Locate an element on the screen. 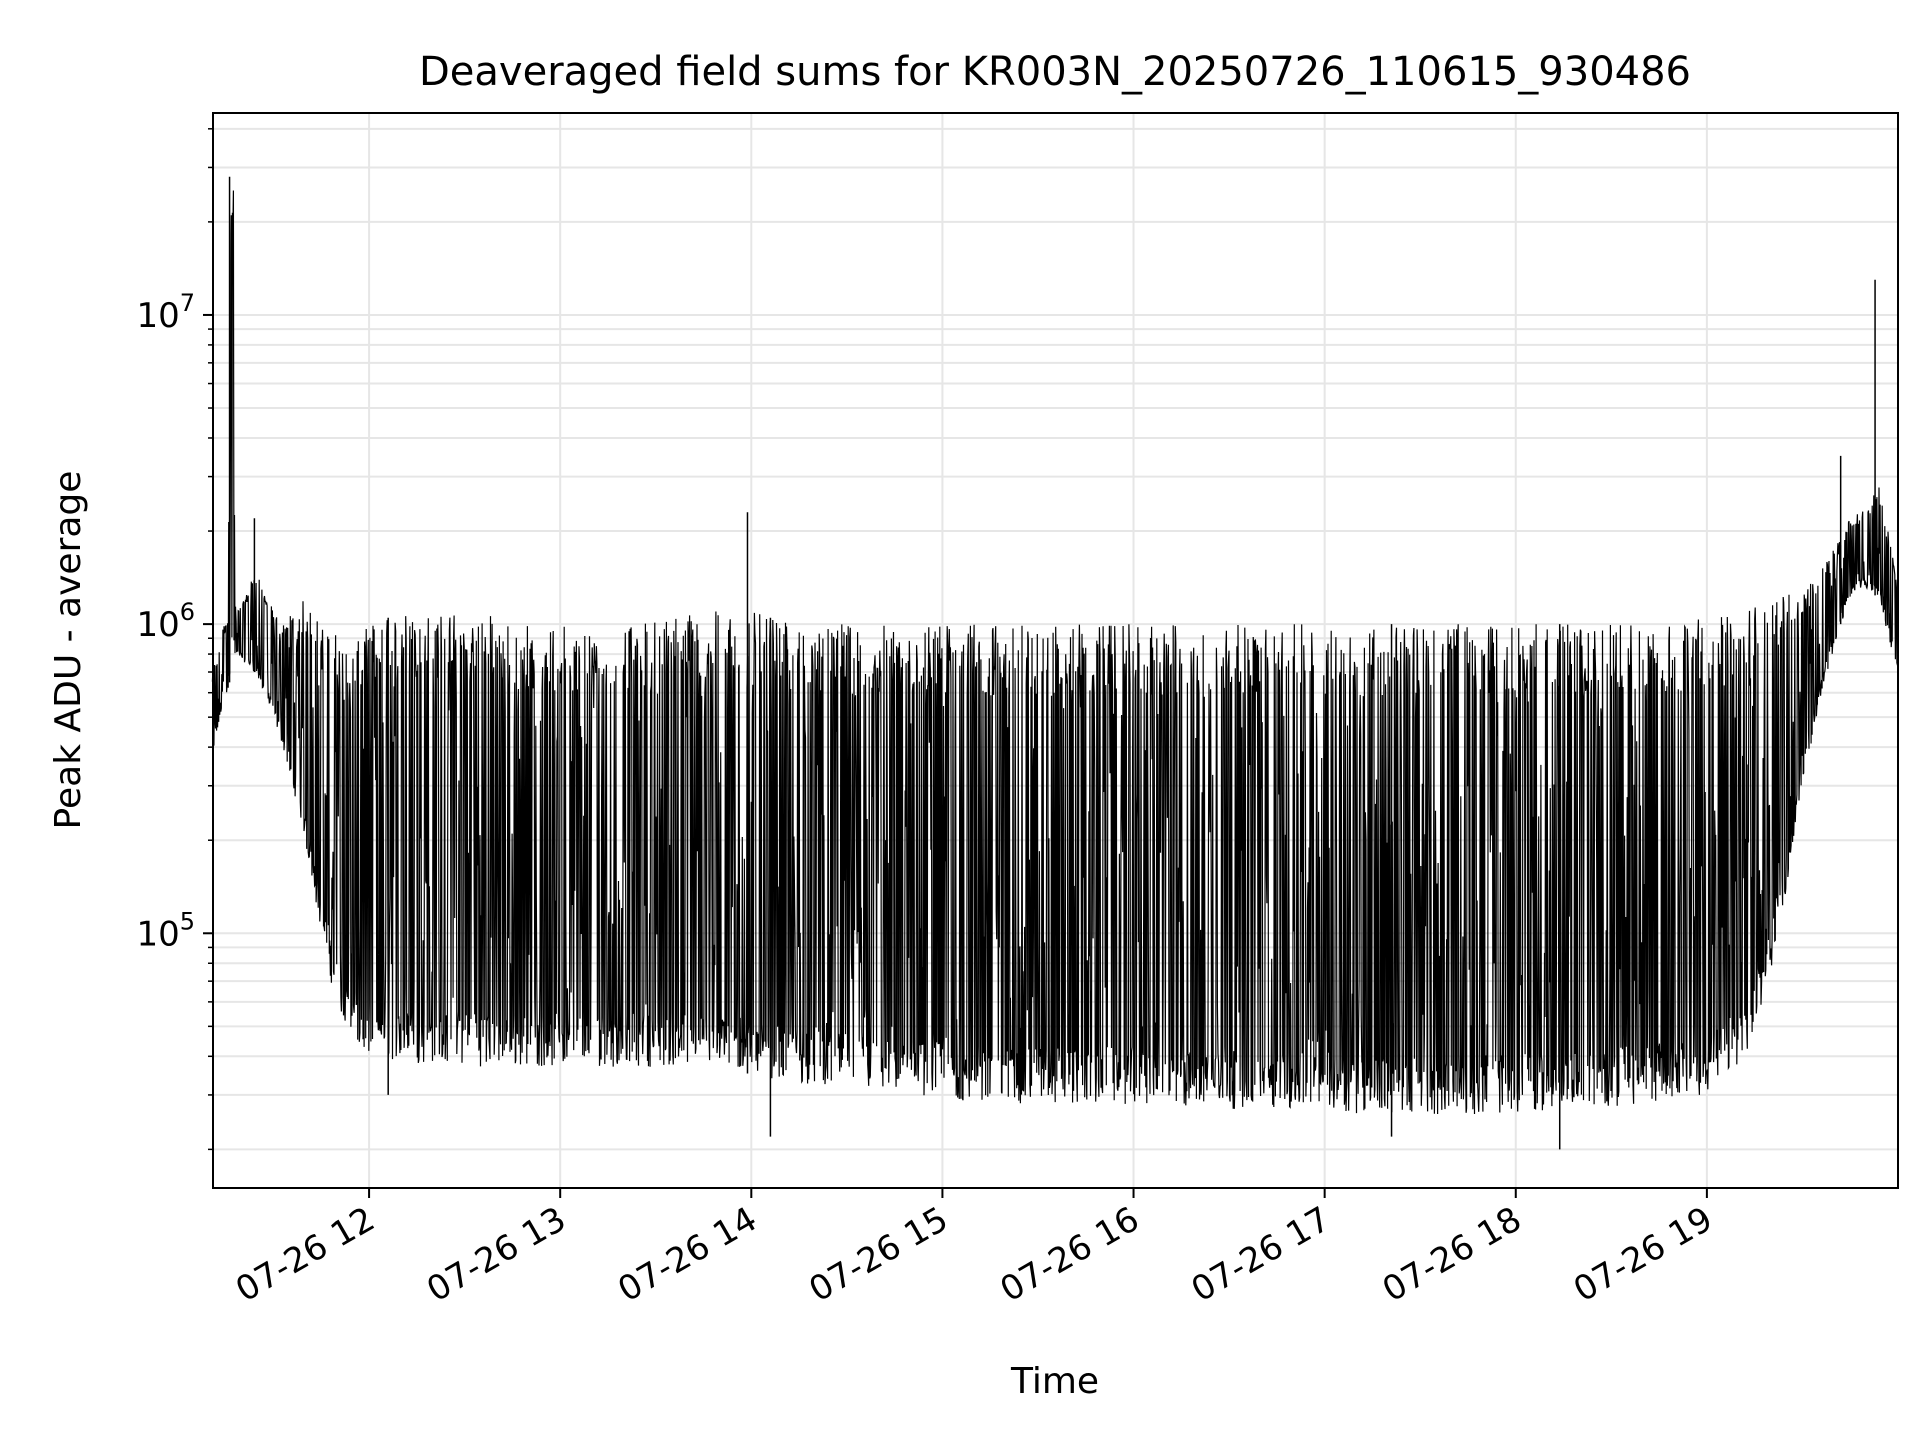 This screenshot has width=1920, height=1440. y-tick-exponent: 7 is located at coordinates (187, 303).